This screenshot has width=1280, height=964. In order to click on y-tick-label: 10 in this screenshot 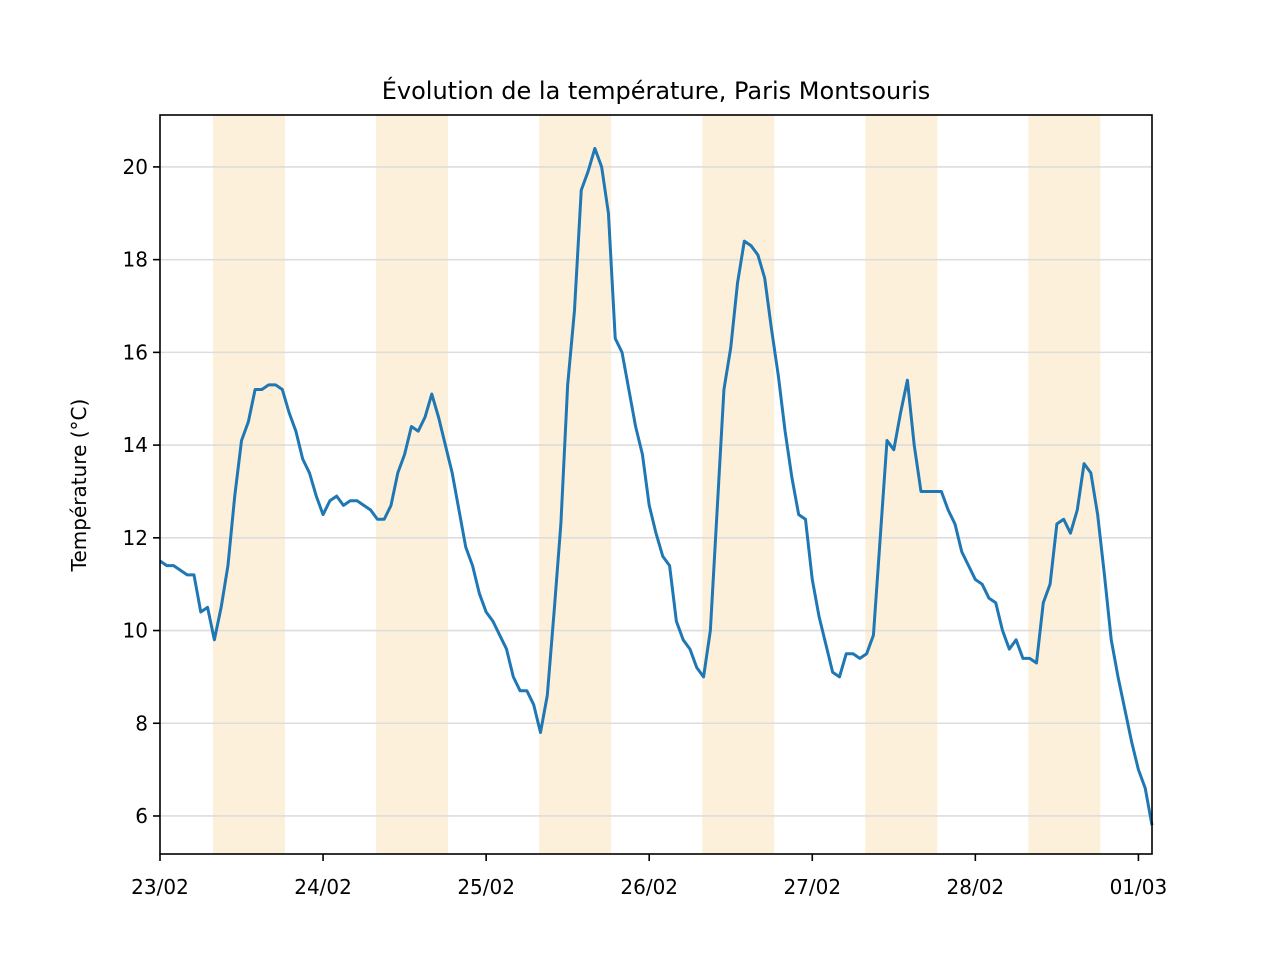, I will do `click(135, 631)`.